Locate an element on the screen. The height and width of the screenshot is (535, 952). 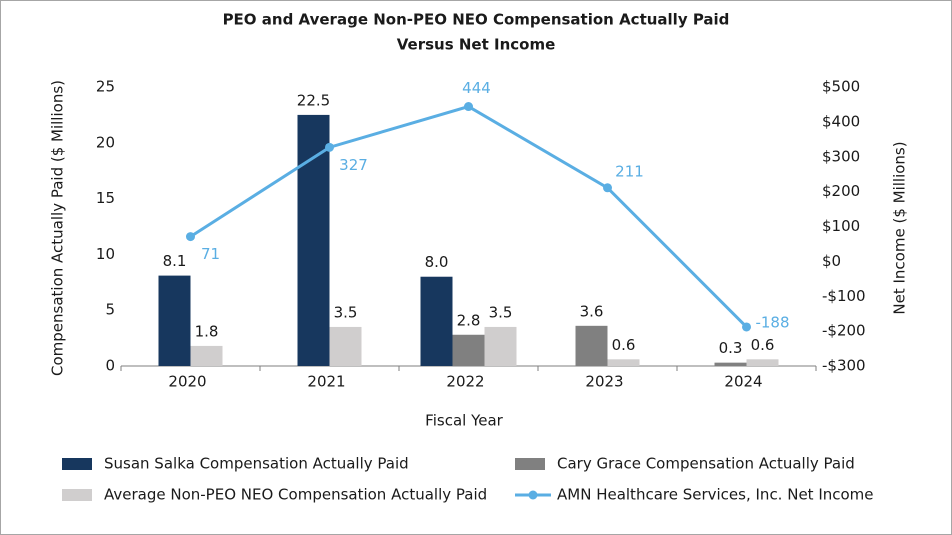
y2-tick-label: $300 is located at coordinates (841, 156).